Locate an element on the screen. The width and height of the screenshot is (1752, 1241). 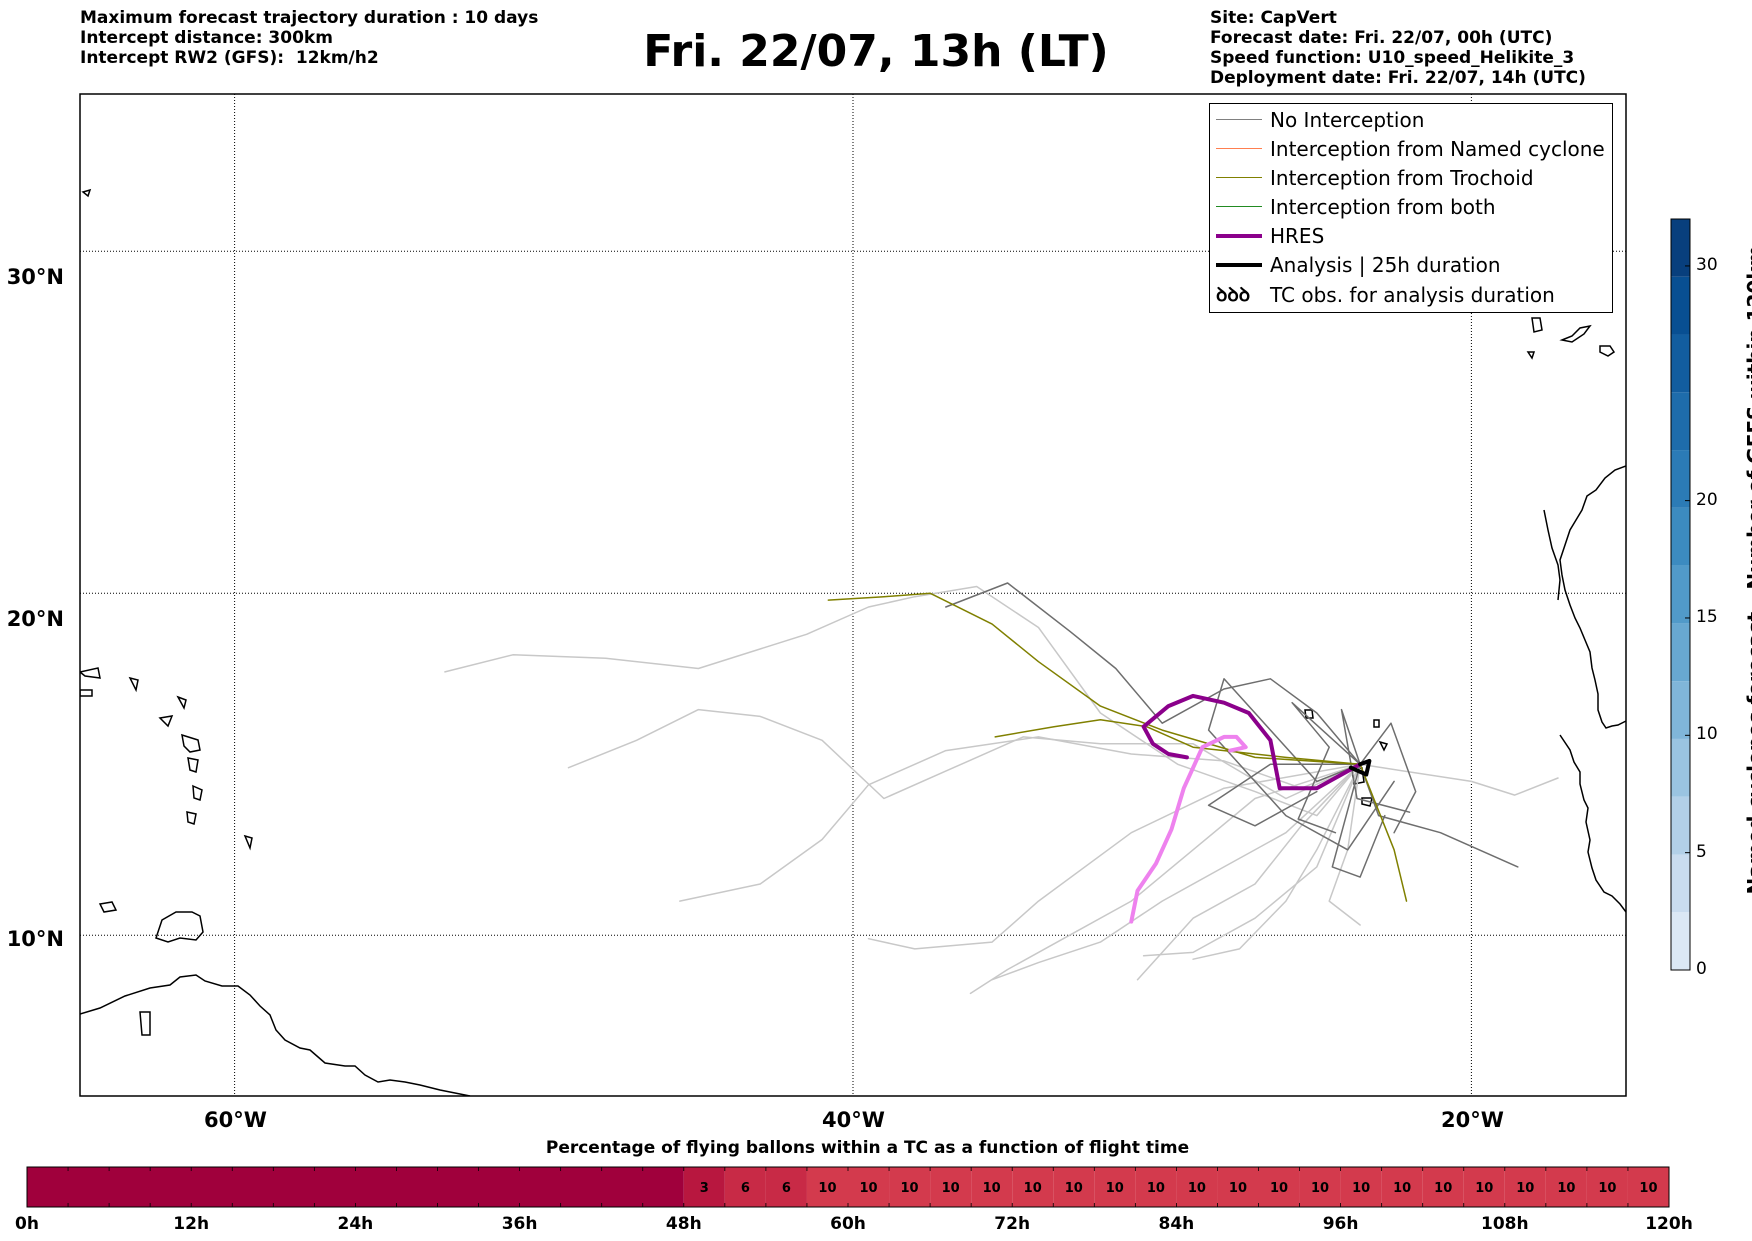
lon-label-60w: 60°W is located at coordinates (235, 1120).